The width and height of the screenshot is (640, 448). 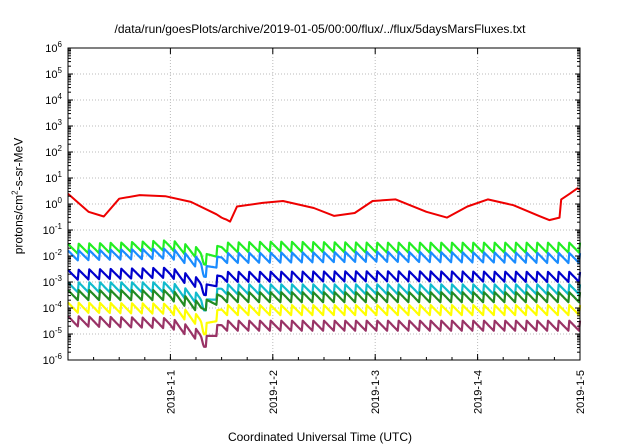 What do you see at coordinates (53, 333) in the screenshot?
I see `y-tick-label: 10⁻⁵` at bounding box center [53, 333].